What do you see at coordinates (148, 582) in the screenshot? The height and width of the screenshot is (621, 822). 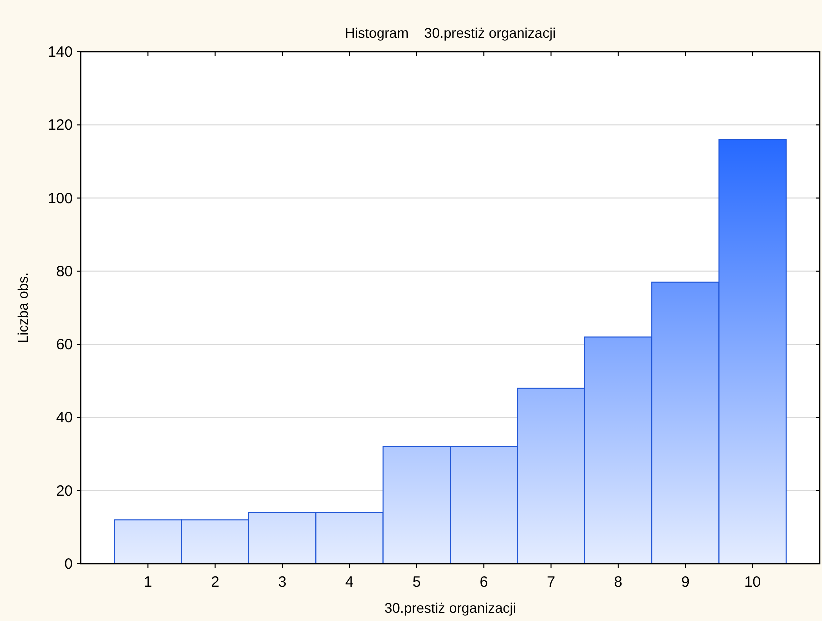 I see `x-tick-label: 1` at bounding box center [148, 582].